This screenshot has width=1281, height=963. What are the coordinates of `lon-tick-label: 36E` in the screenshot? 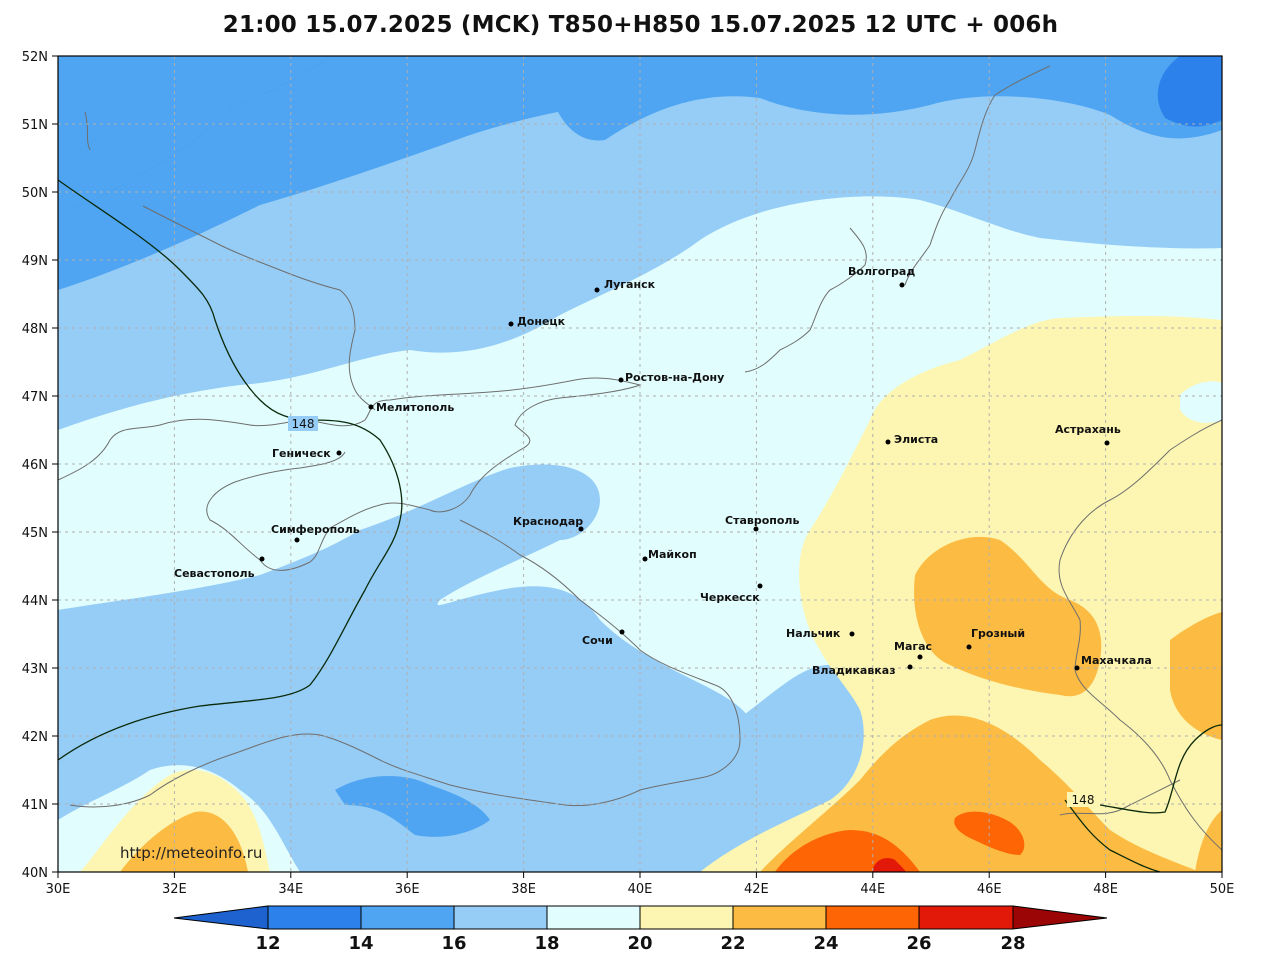 It's located at (407, 889).